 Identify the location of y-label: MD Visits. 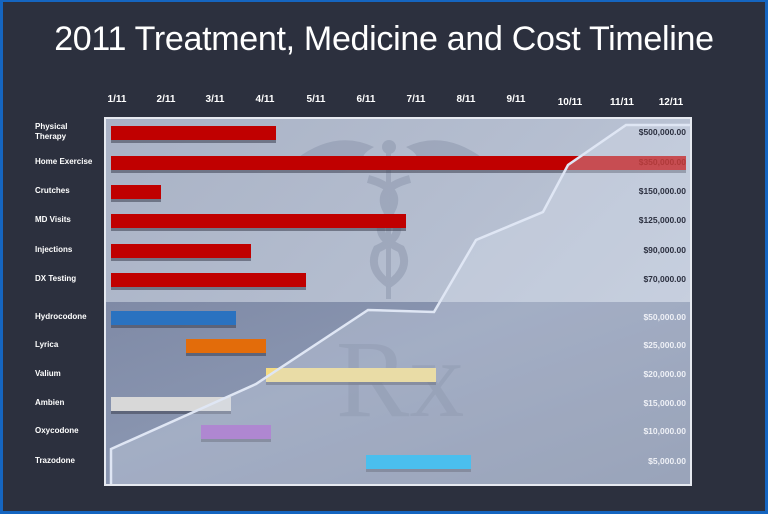
(53, 219).